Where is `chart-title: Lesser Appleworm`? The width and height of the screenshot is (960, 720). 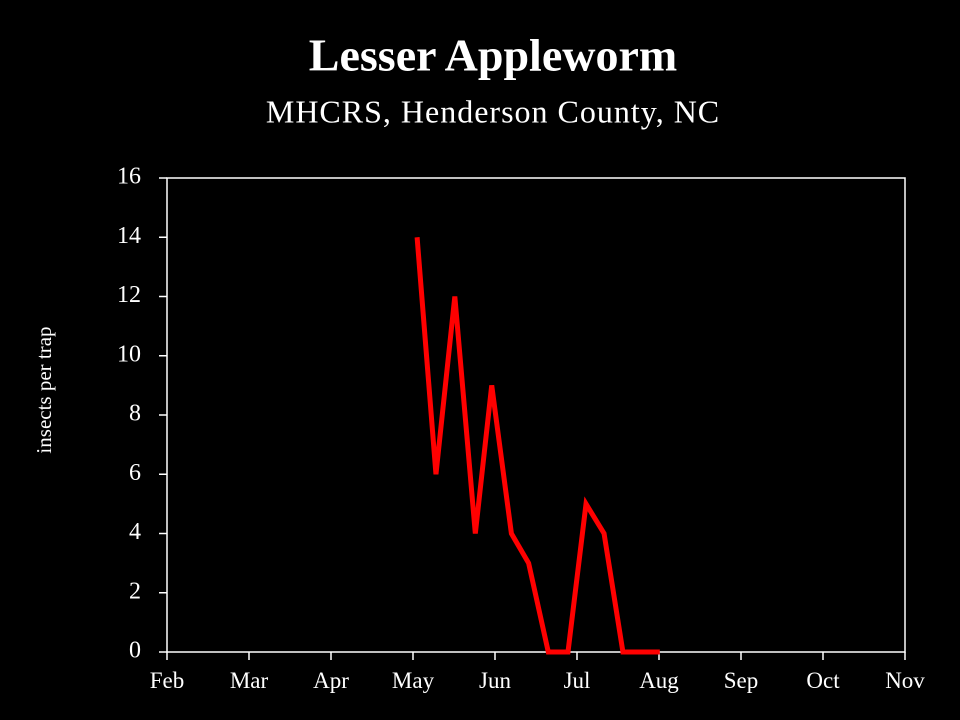
chart-title: Lesser Appleworm is located at coordinates (493, 55).